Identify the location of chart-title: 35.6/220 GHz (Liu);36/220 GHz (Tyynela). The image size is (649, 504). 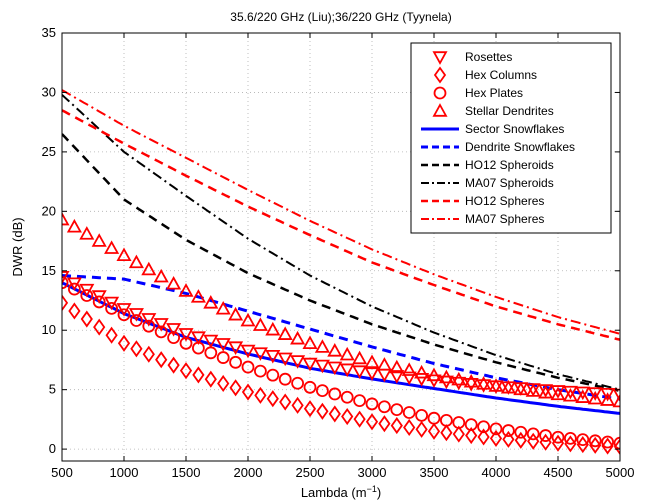
(340, 17).